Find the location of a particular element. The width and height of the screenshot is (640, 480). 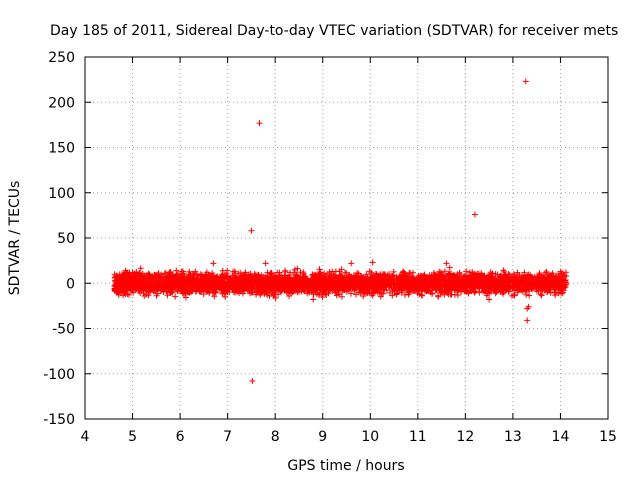

x-tick-label: 11 is located at coordinates (418, 437).